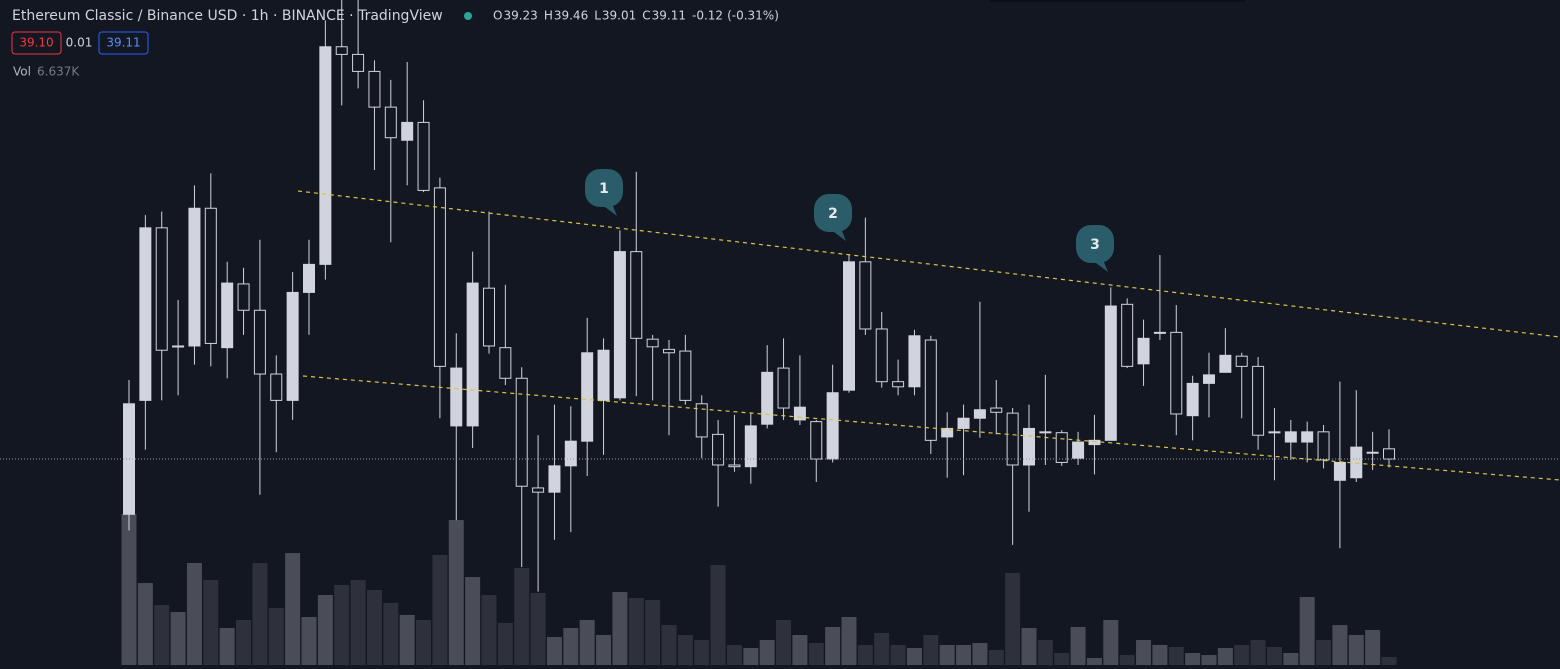 This screenshot has width=1560, height=669. I want to click on ohlc-key: H, so click(548, 16).